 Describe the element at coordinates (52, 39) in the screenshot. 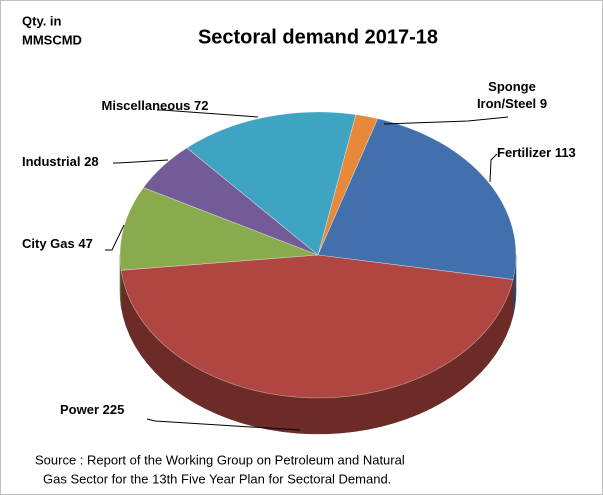

I see `unit-label: MMSCMD` at that location.